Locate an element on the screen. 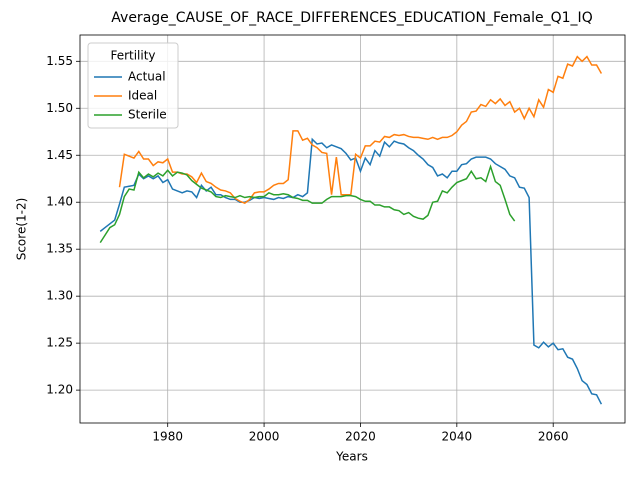 Image resolution: width=640 pixels, height=480 pixels. y-tick-label: 1.40 is located at coordinates (59, 202).